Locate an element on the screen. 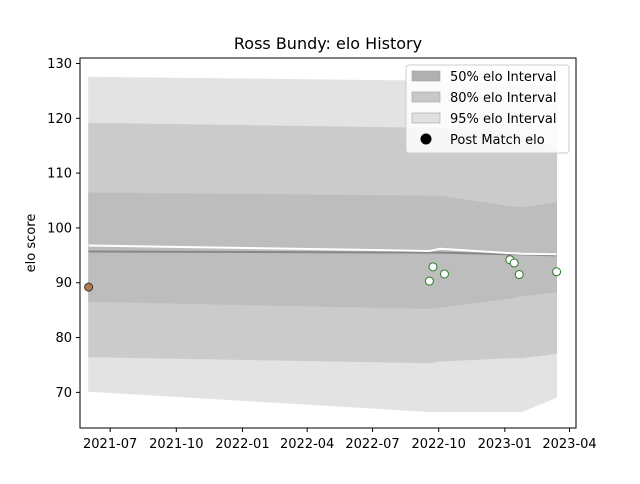 The width and height of the screenshot is (640, 484). y-tick-label: 120 is located at coordinates (59, 119).